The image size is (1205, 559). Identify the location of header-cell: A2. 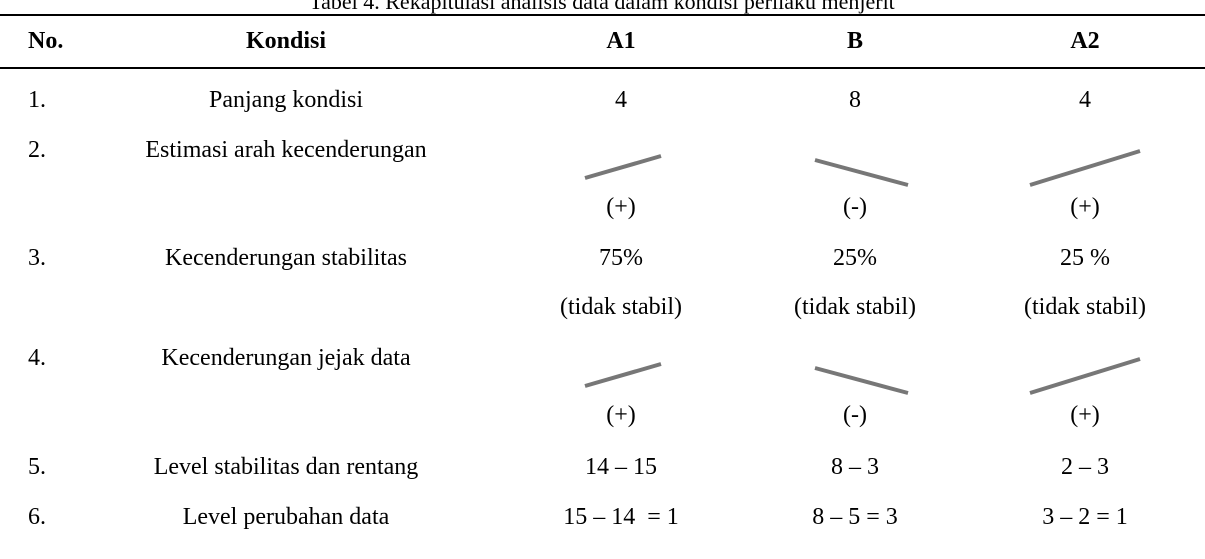
(1085, 41).